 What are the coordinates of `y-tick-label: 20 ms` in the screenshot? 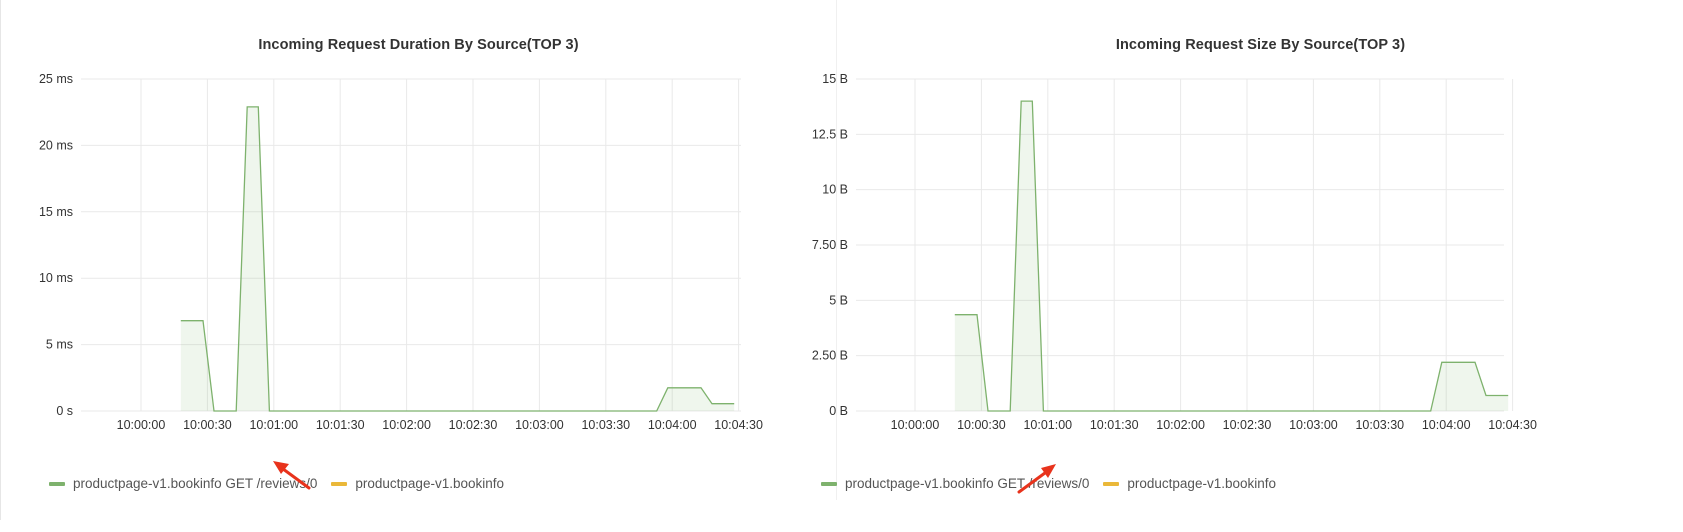 It's located at (56, 145).